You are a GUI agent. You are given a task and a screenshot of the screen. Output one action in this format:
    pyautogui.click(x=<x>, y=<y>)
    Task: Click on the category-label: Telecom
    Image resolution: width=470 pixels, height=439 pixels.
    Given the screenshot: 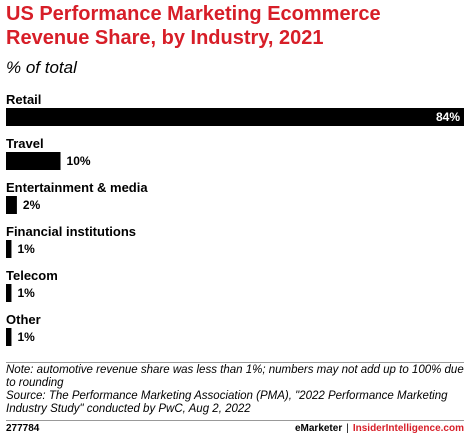 What is the action you would take?
    pyautogui.click(x=32, y=275)
    